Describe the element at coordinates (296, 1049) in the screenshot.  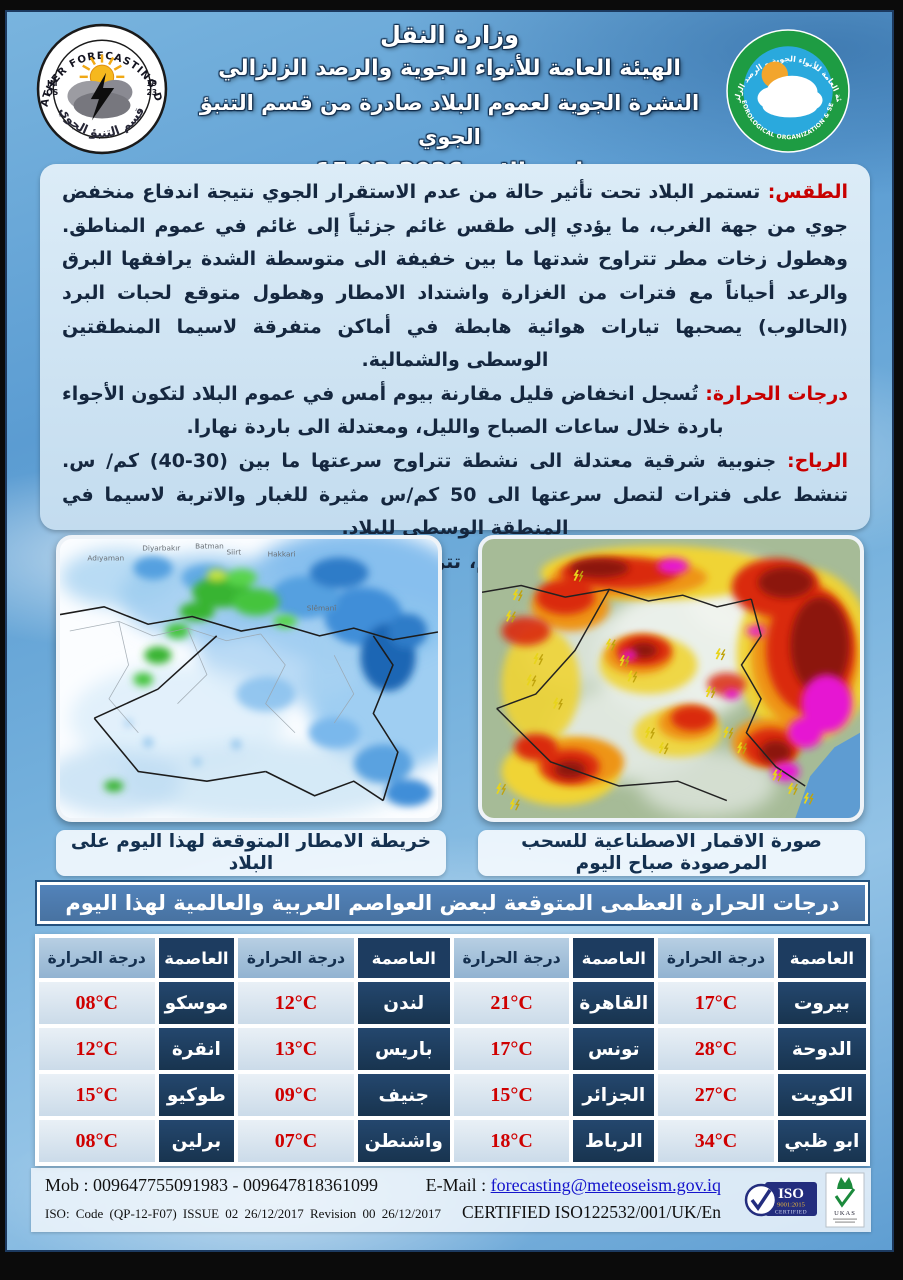
I see `temp-cell: 13°C` at that location.